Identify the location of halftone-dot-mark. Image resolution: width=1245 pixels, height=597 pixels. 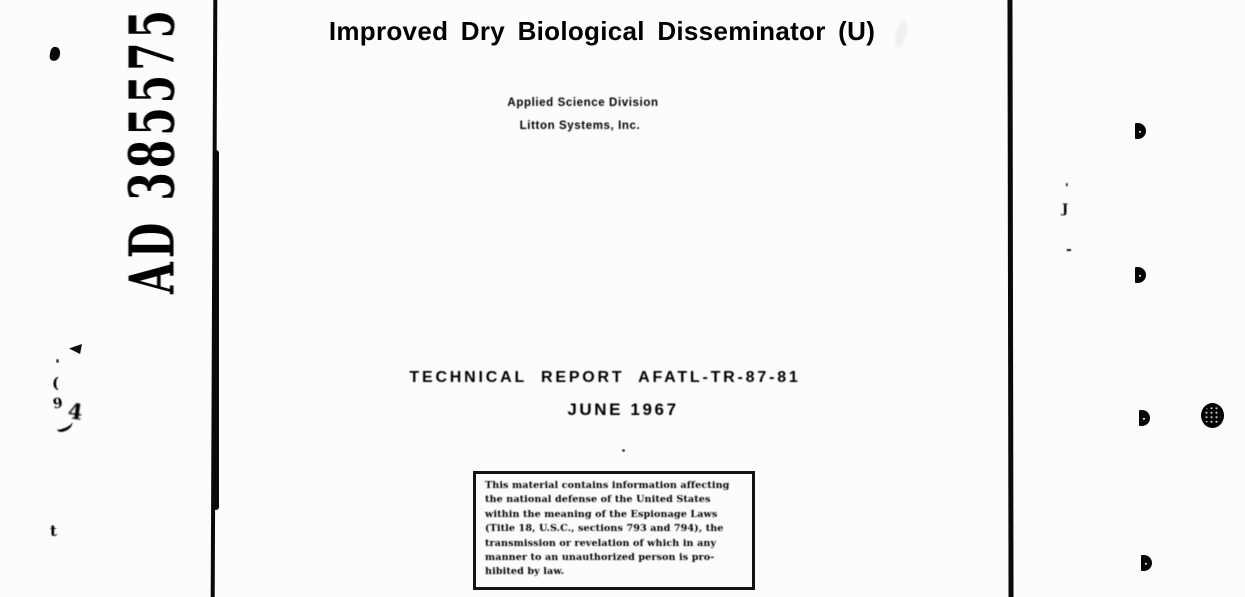
(1212, 415).